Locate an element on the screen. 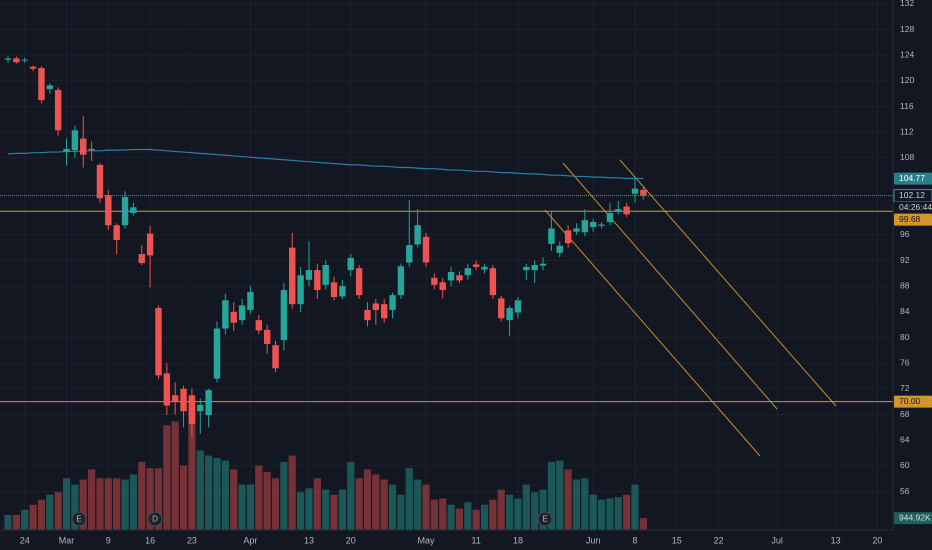  ma-price-label: 104.77 is located at coordinates (912, 178).